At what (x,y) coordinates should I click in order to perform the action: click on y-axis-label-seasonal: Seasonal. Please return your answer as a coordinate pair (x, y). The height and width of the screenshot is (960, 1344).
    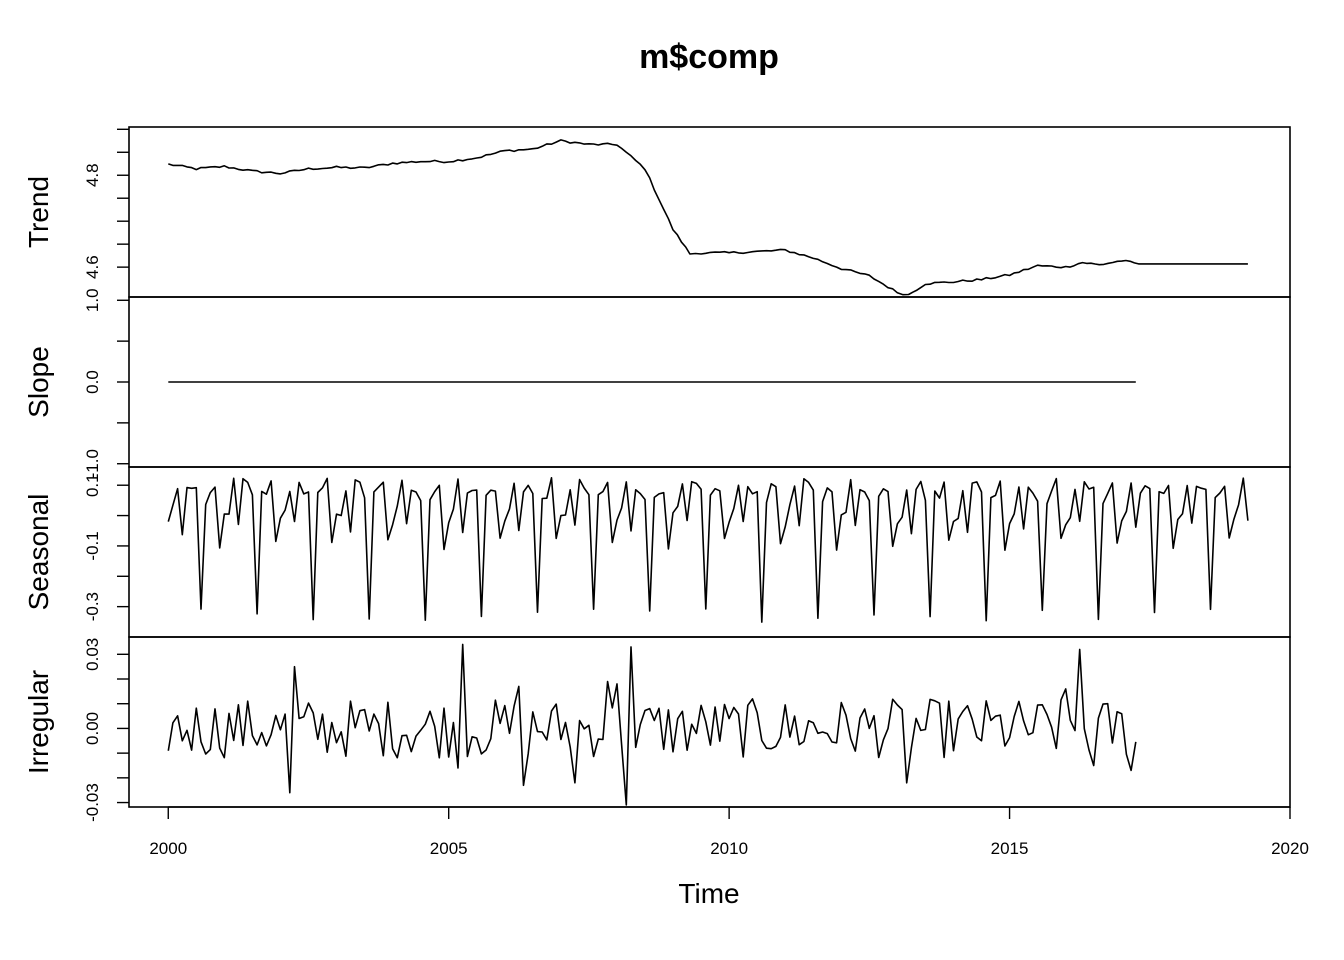
    Looking at the image, I should click on (38, 552).